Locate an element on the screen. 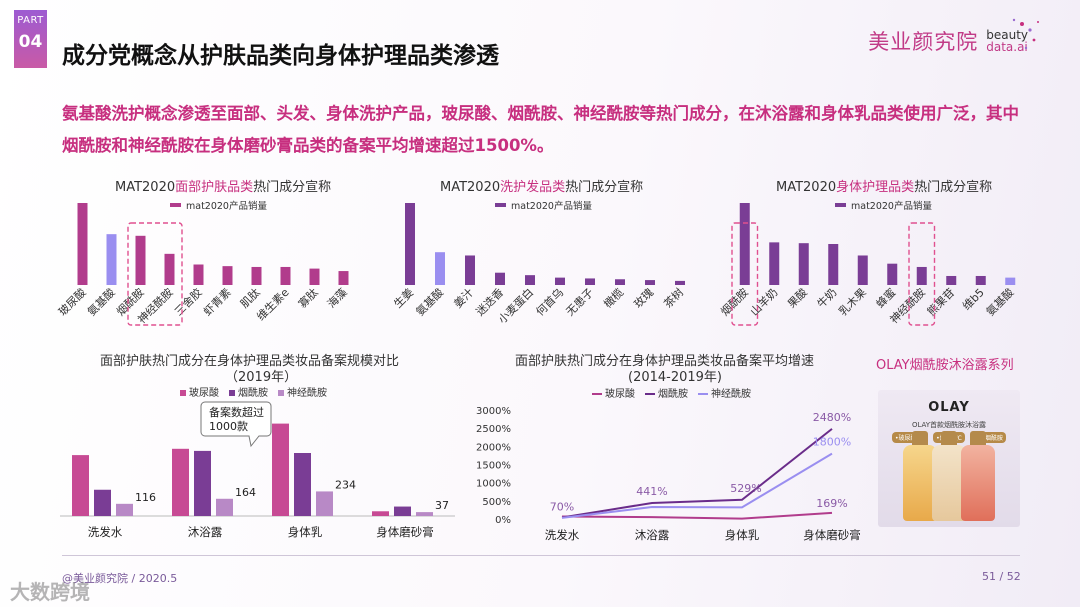  tick-label: 沐浴露 is located at coordinates (205, 532).